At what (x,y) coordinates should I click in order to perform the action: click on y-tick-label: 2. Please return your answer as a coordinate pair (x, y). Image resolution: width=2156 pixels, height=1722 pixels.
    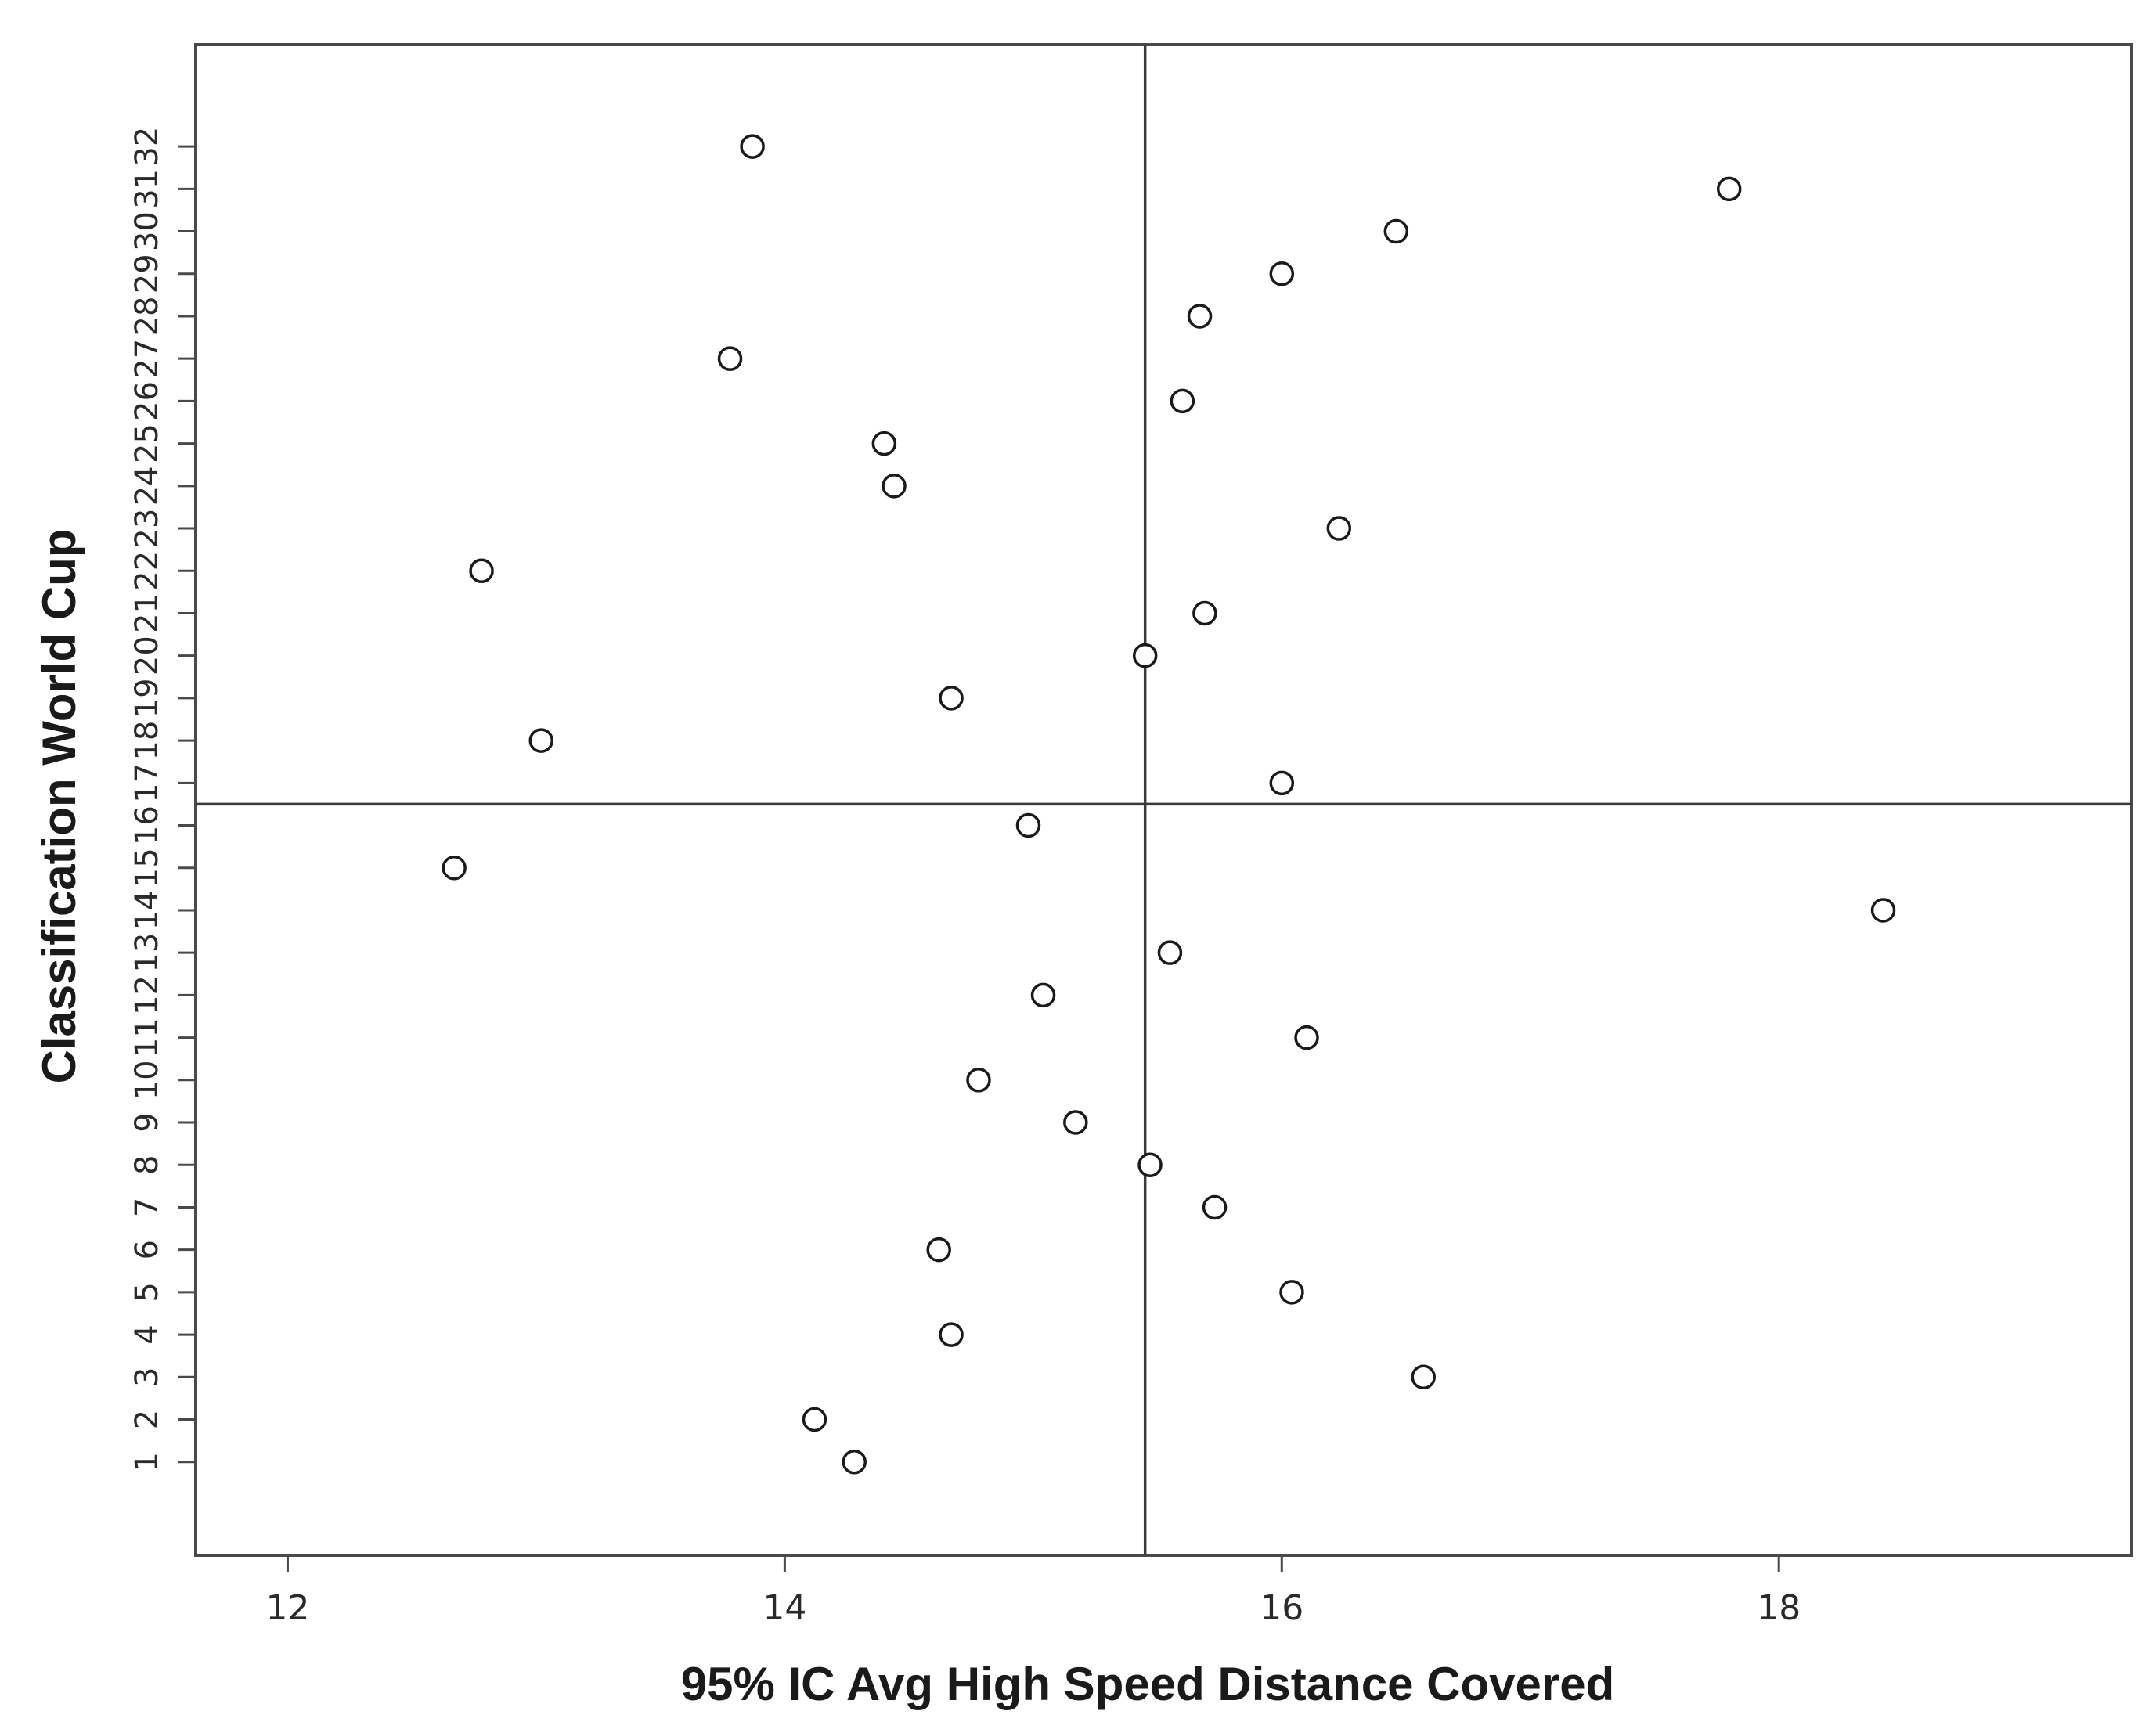
    Looking at the image, I should click on (147, 1419).